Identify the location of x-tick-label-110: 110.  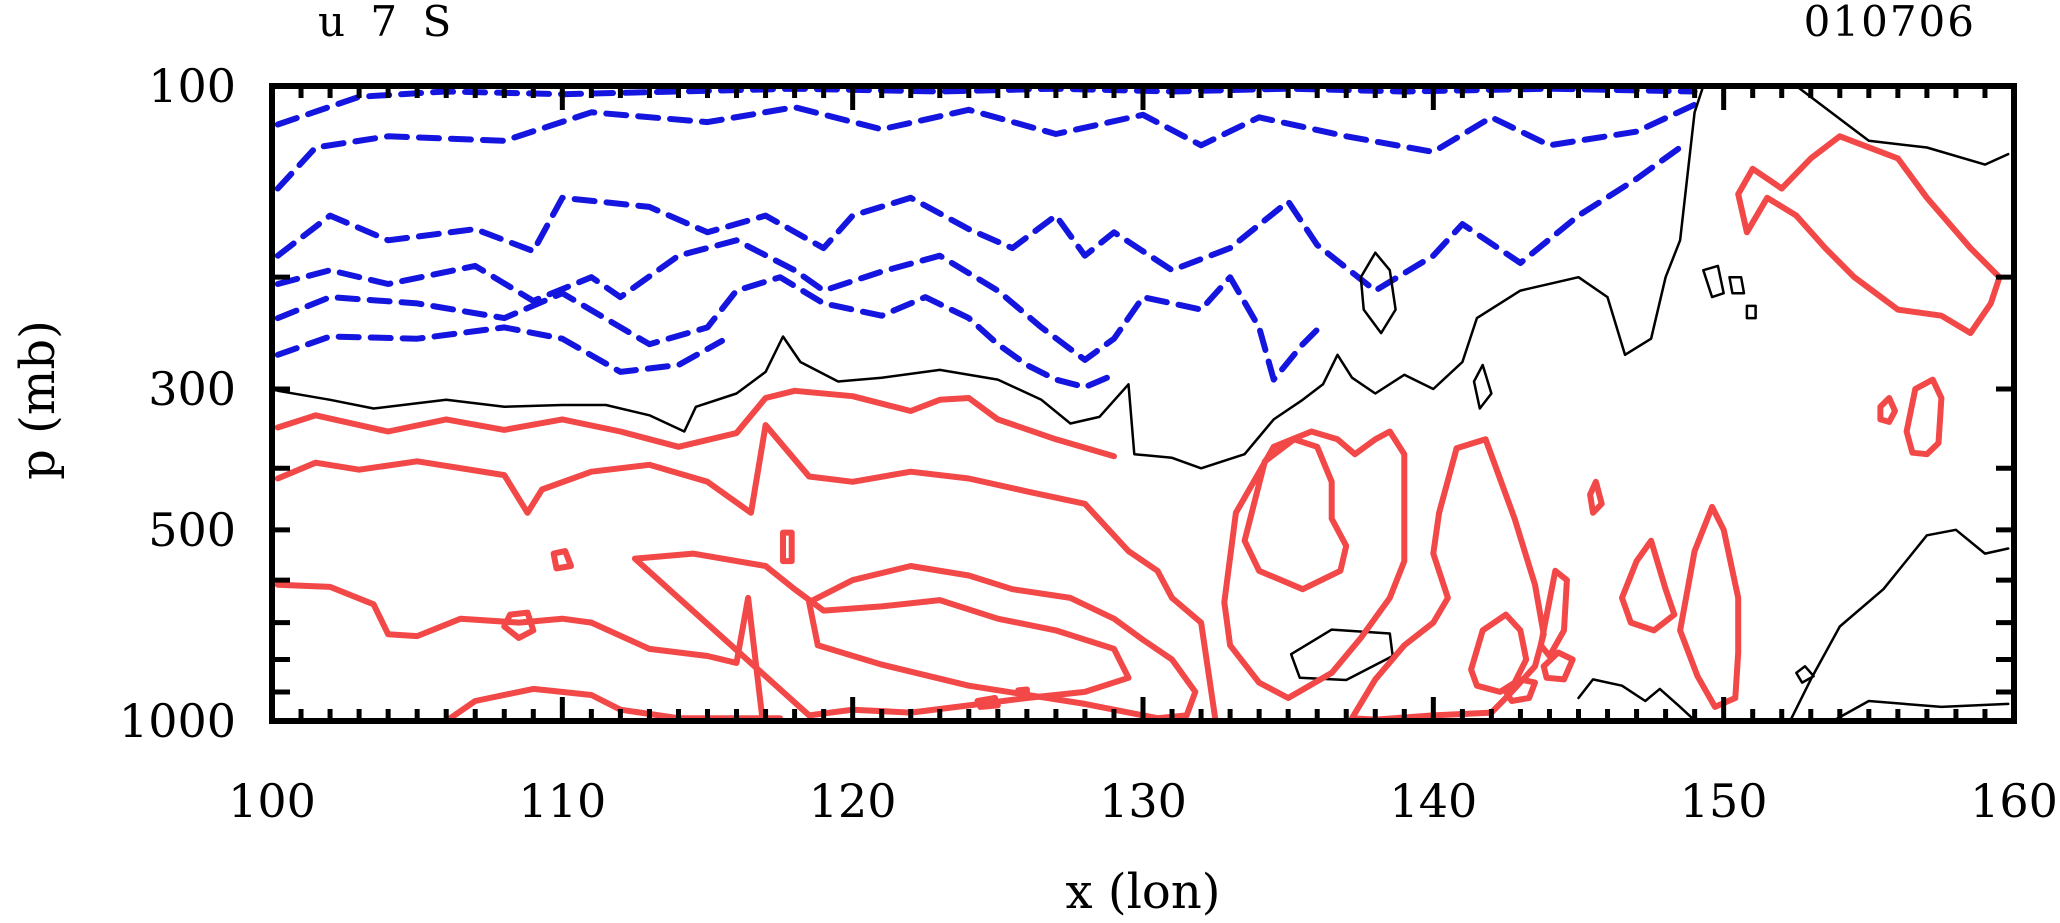
(562, 801).